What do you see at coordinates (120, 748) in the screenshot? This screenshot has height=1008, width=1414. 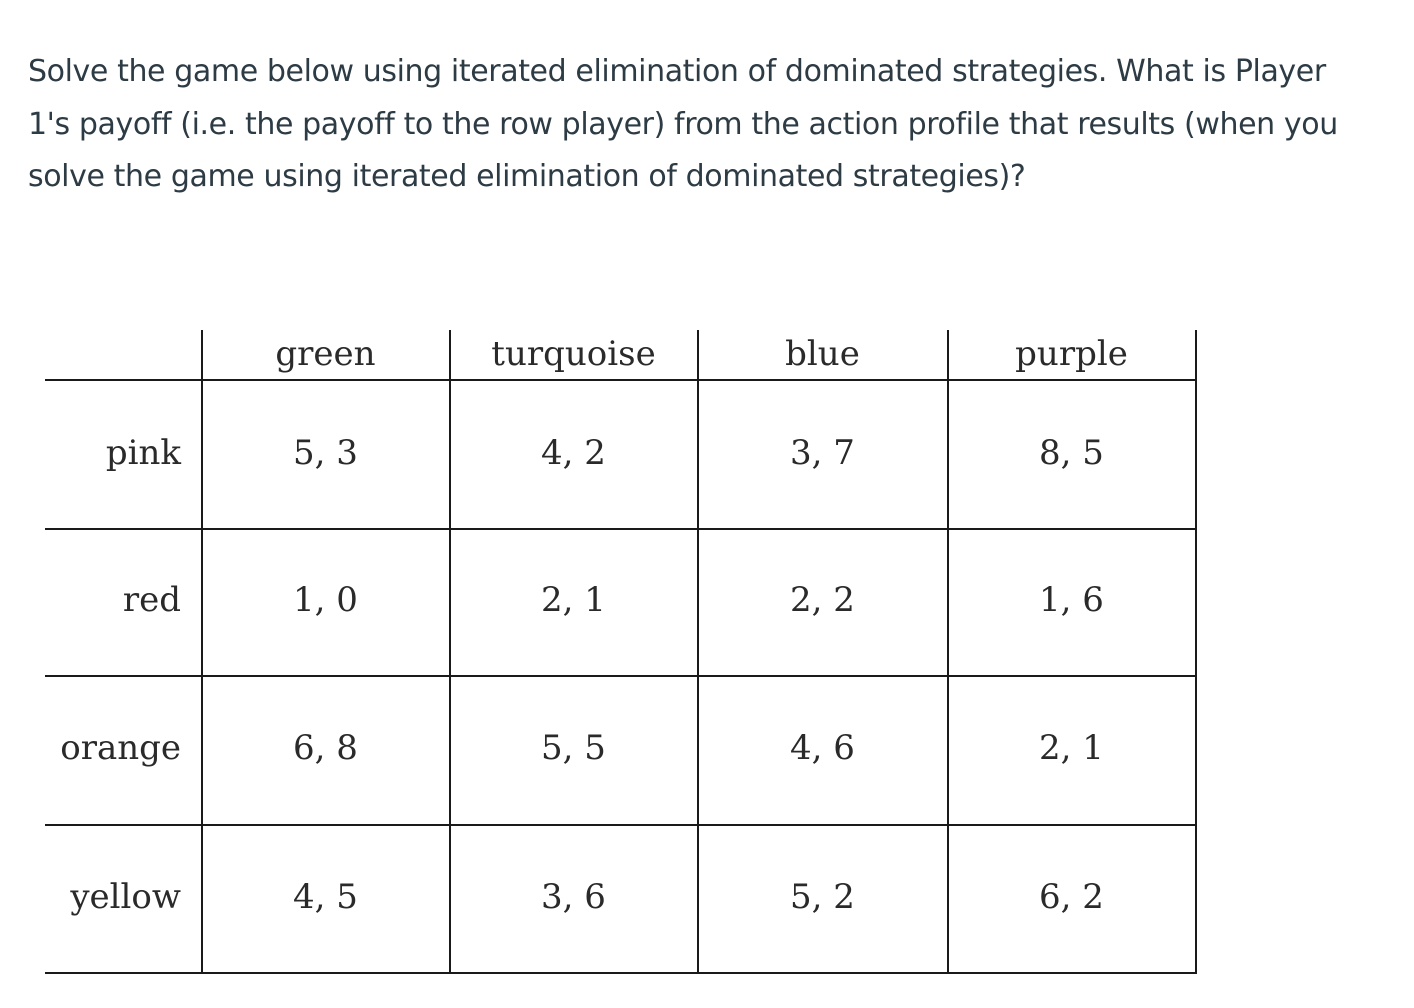 I see `row-label-orange: orange` at bounding box center [120, 748].